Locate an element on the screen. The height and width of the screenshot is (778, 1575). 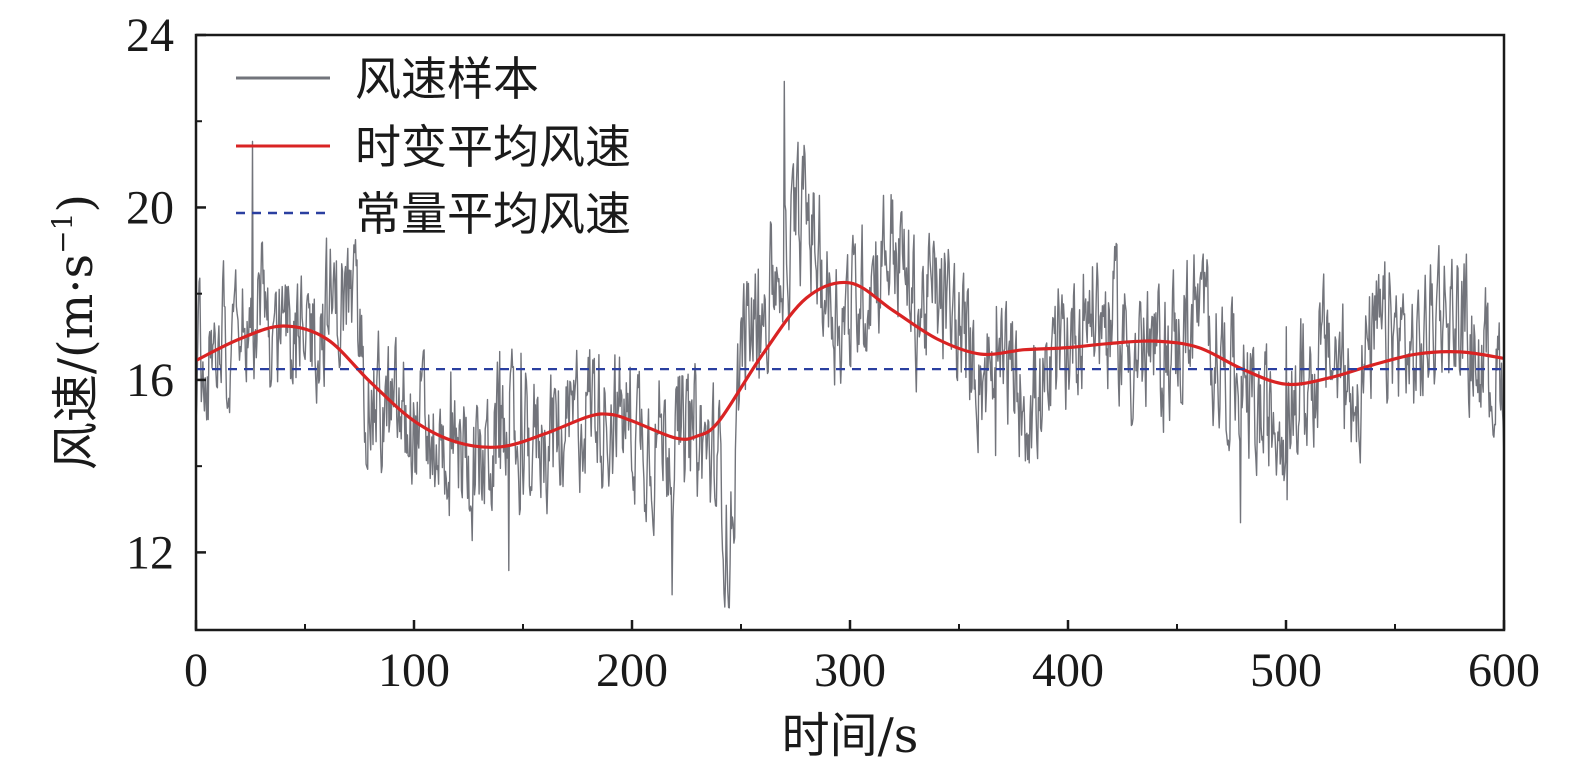
y-axis-title-sup: −1 is located at coordinates (62, 233).